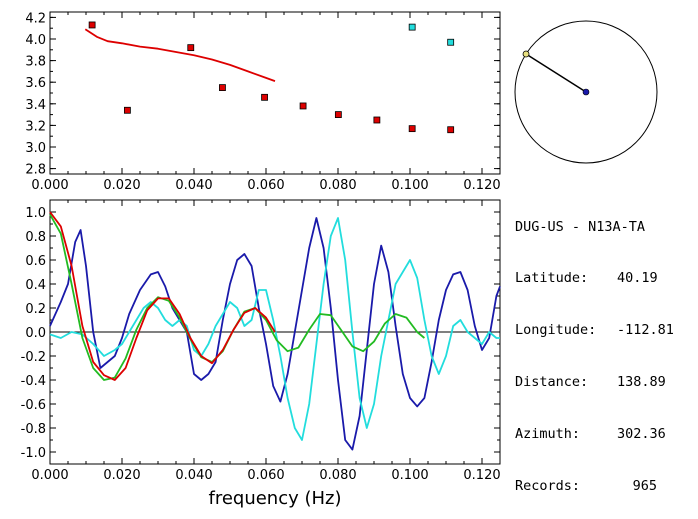 The height and width of the screenshot is (519, 698). What do you see at coordinates (35, 170) in the screenshot?
I see `y-tick-label: 2.8` at bounding box center [35, 170].